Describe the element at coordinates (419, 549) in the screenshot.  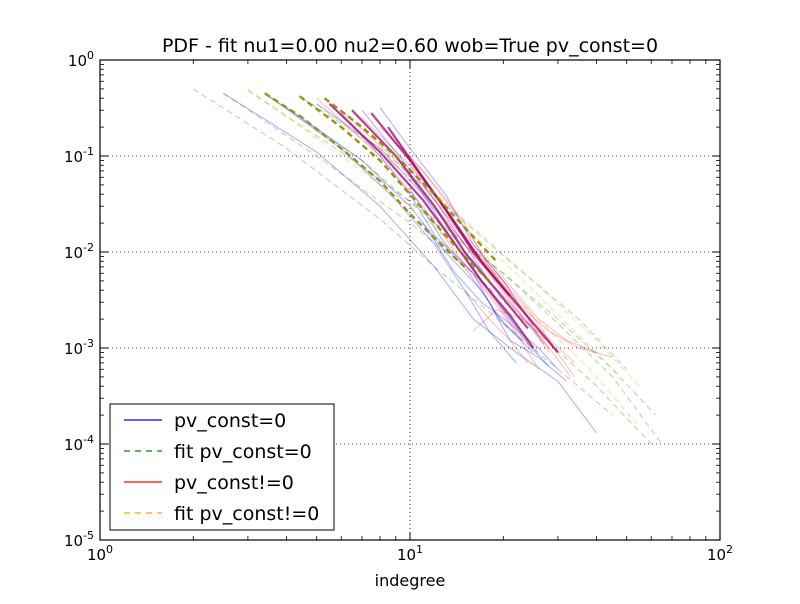
I see `x-tick-exponent: 1` at that location.